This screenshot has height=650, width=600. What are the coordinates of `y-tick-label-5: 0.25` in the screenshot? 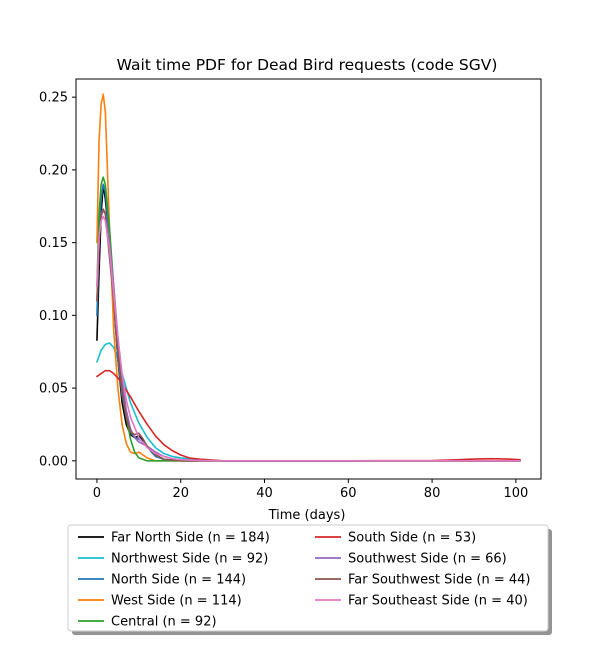 It's located at (53, 98).